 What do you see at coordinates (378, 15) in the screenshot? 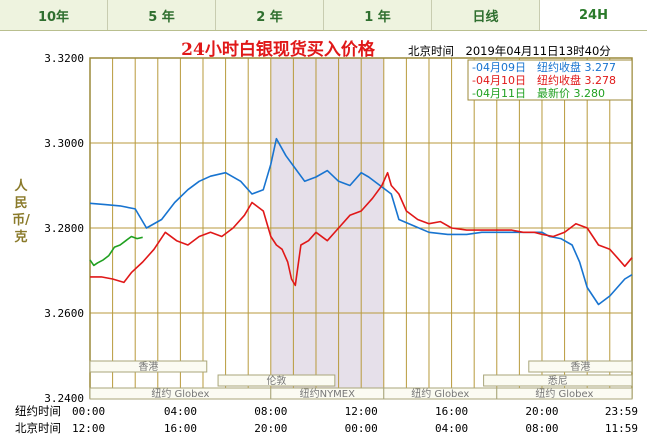
I see `tab-1-year: 1 年` at bounding box center [378, 15].